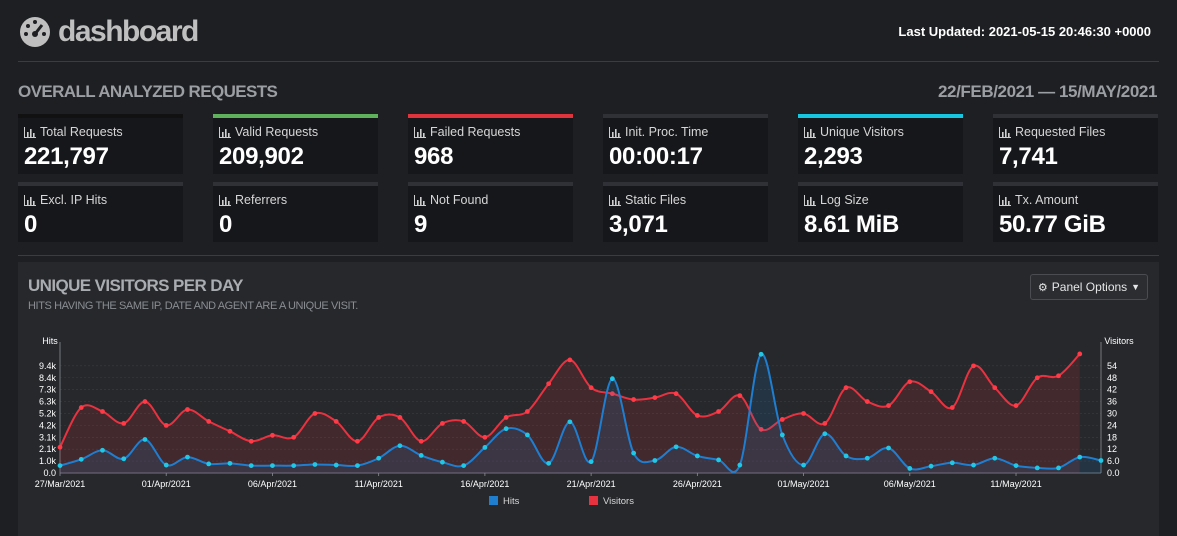 The height and width of the screenshot is (536, 1177). Describe the element at coordinates (883, 200) in the screenshot. I see `metric-label: Log Size` at that location.